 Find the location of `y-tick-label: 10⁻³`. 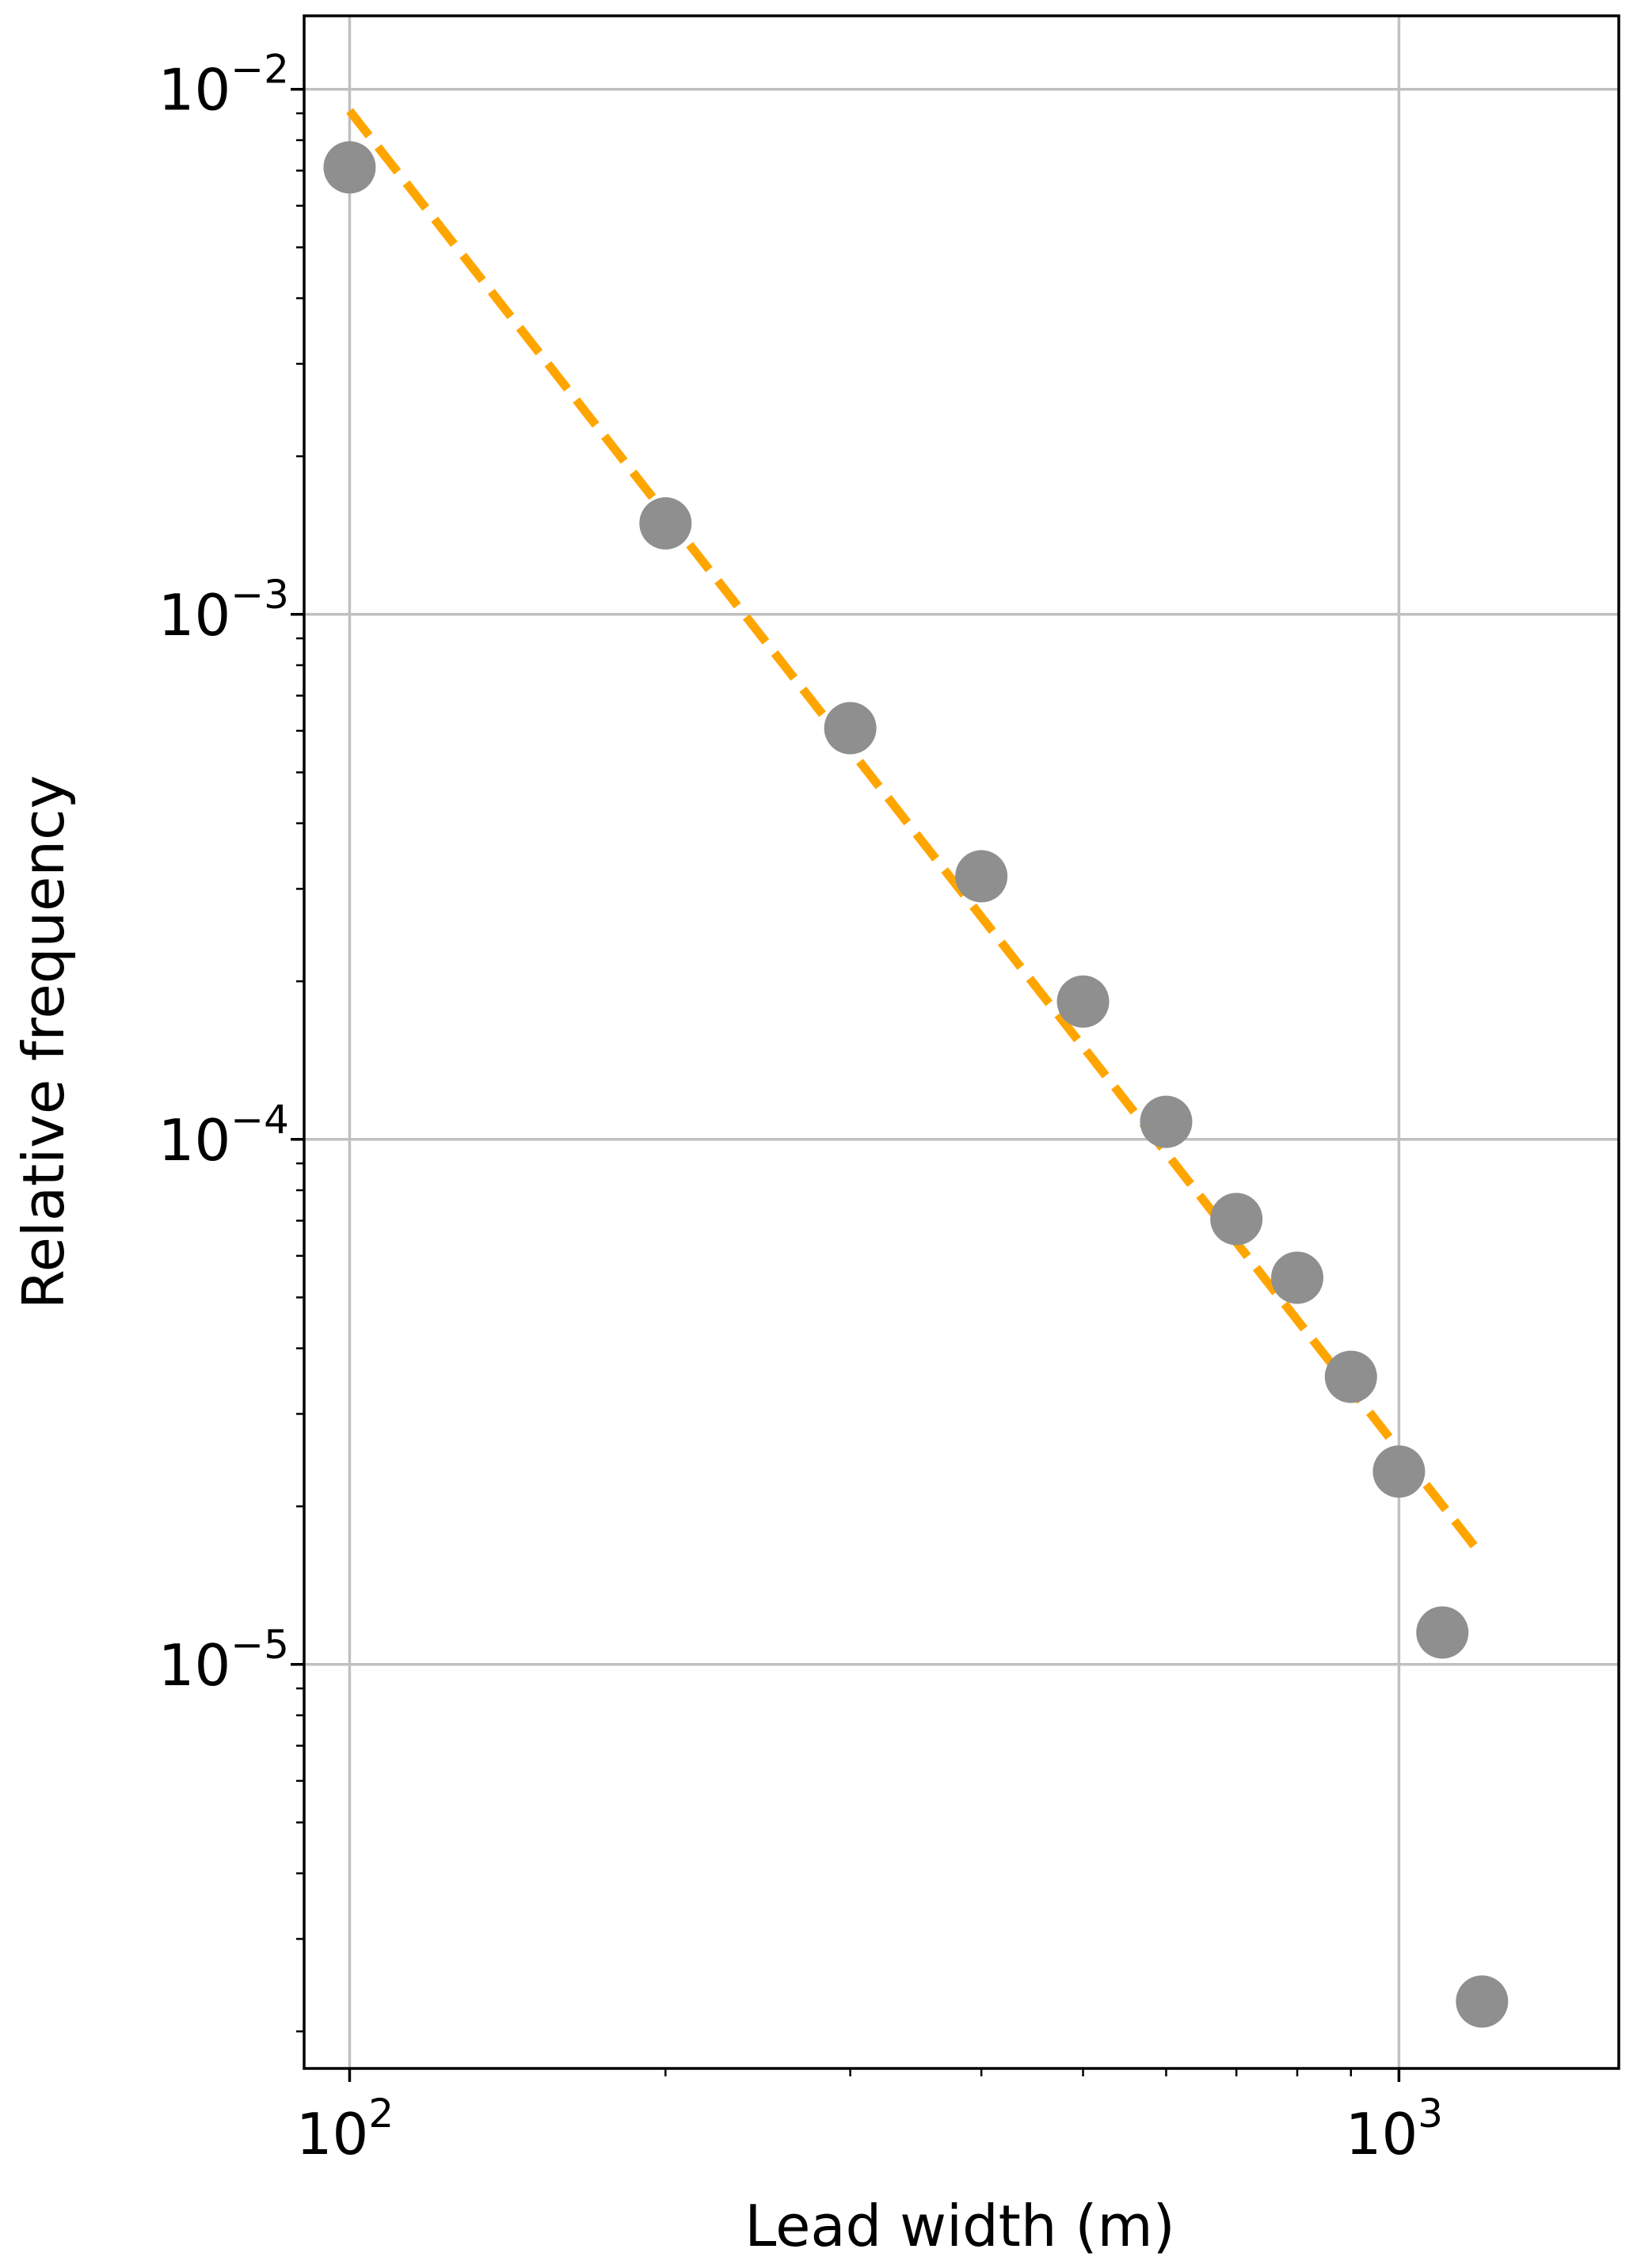

y-tick-label: 10⁻³ is located at coordinates (223, 610).